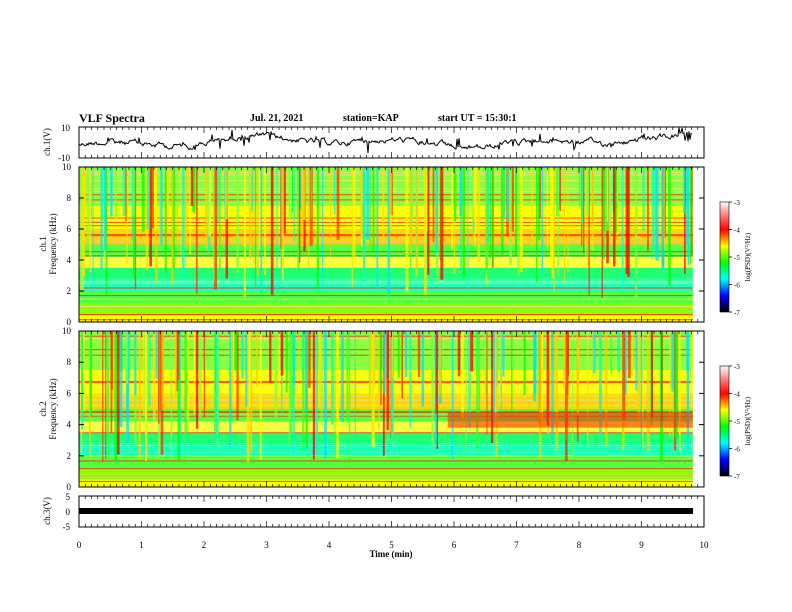  I want to click on ch3-ytick-top: 5, so click(68, 497).